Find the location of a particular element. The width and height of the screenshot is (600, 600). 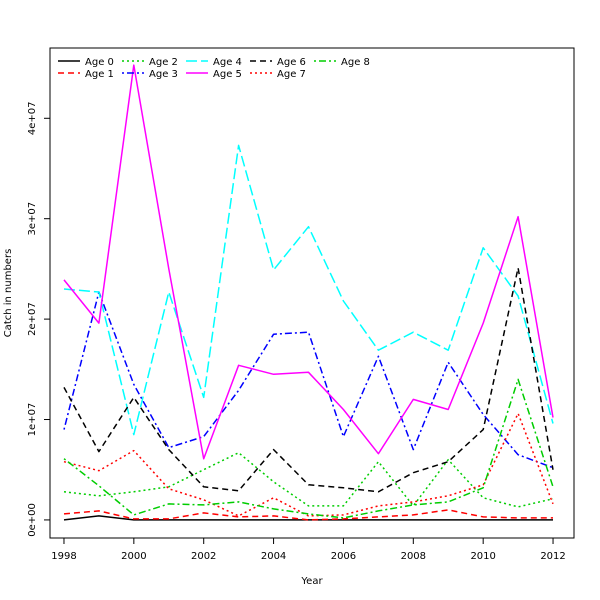

legend-label: Age 5 is located at coordinates (227, 74).